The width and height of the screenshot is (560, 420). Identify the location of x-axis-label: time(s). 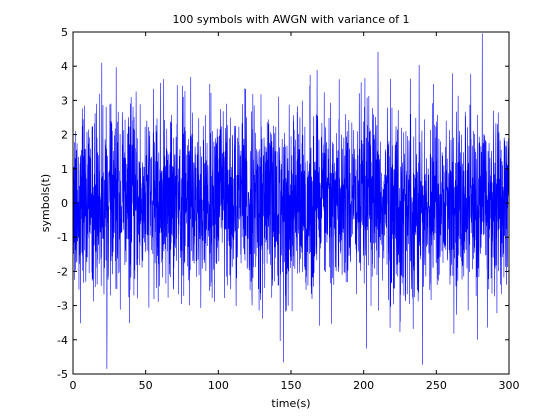
(290, 403).